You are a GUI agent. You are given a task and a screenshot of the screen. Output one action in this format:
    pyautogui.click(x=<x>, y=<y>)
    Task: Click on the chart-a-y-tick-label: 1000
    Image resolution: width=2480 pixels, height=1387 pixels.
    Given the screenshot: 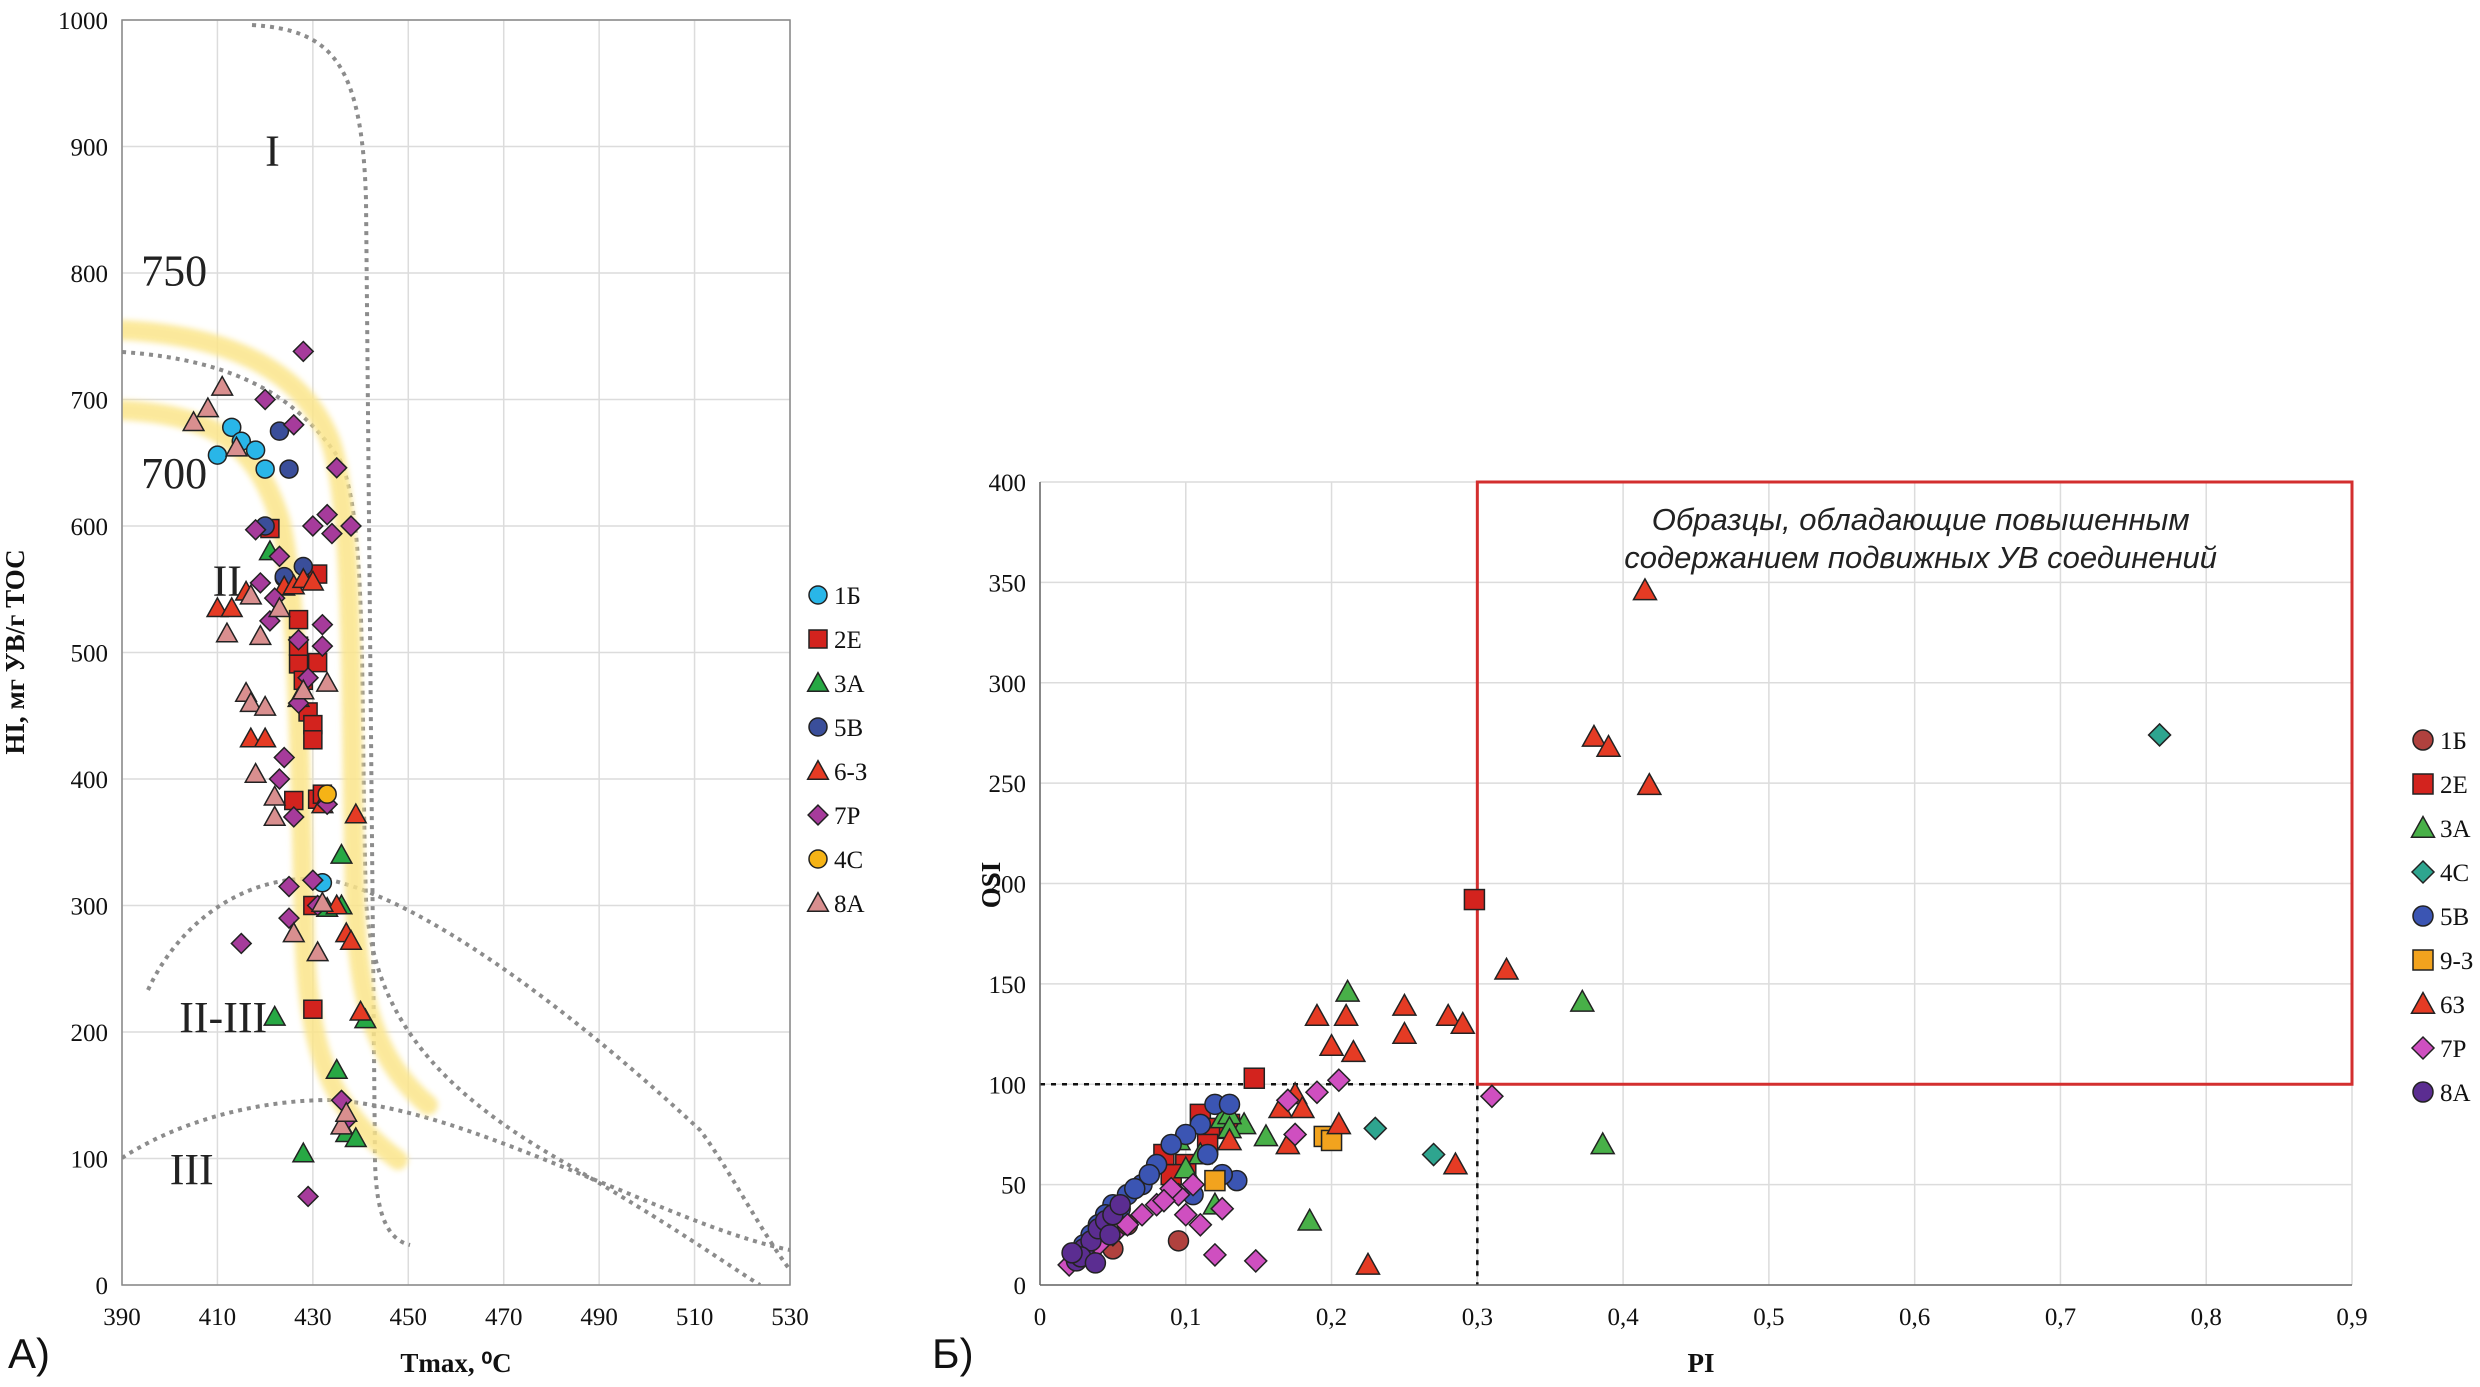 What is the action you would take?
    pyautogui.click(x=83, y=21)
    